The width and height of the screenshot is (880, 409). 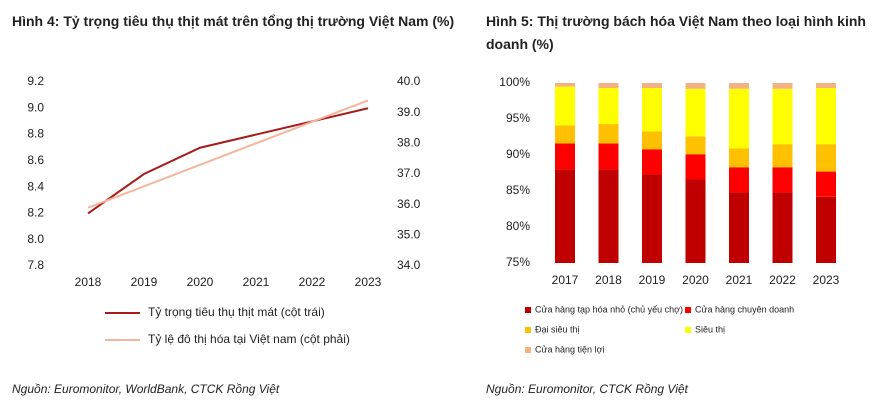 What do you see at coordinates (409, 204) in the screenshot?
I see `y2-tick-label: 36.0` at bounding box center [409, 204].